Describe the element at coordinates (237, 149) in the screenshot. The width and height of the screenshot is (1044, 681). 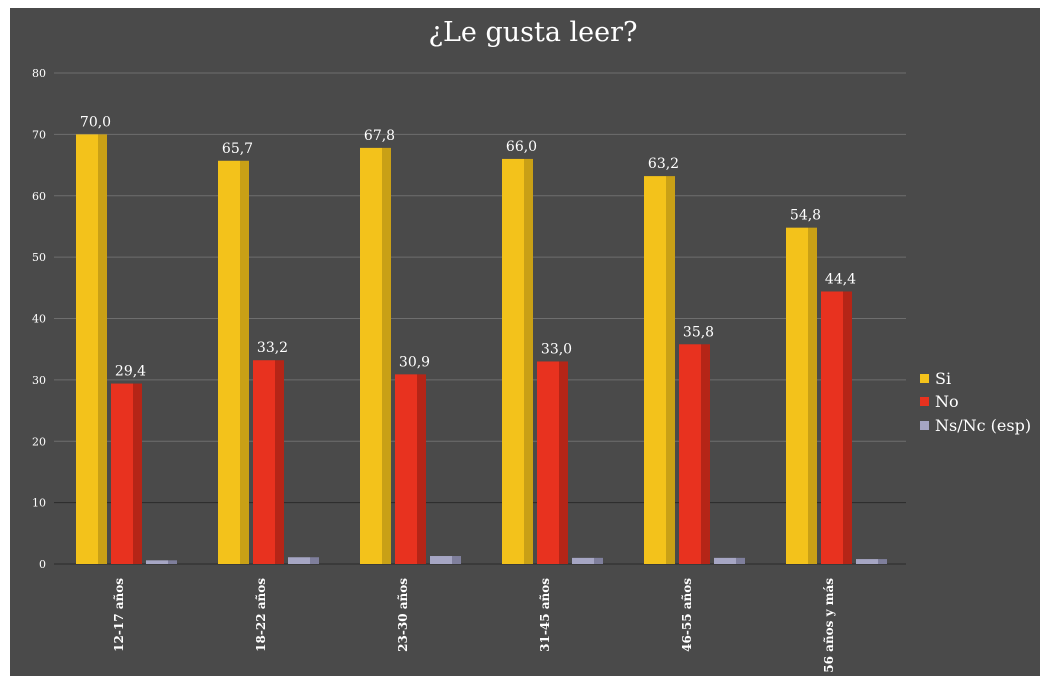
I see `data-label: 65,7` at that location.